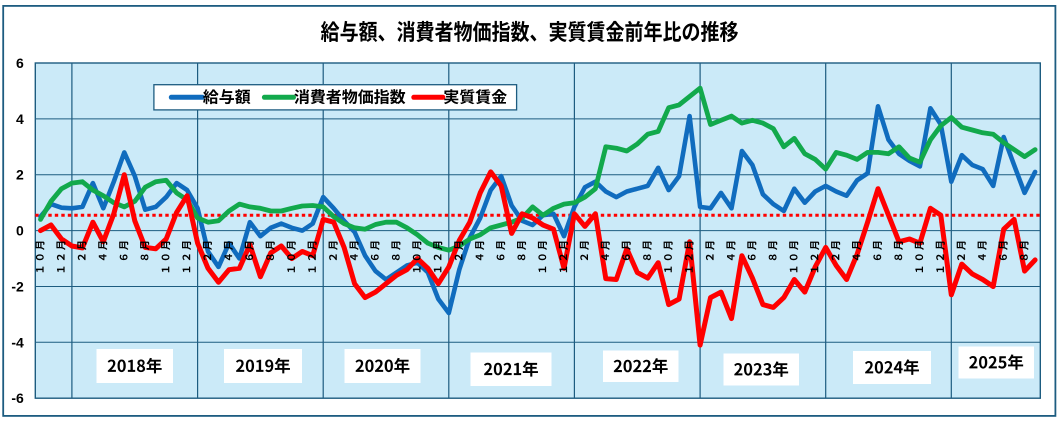 Image resolution: width=1057 pixels, height=424 pixels. I want to click on svg-text: -4, so click(17, 342).